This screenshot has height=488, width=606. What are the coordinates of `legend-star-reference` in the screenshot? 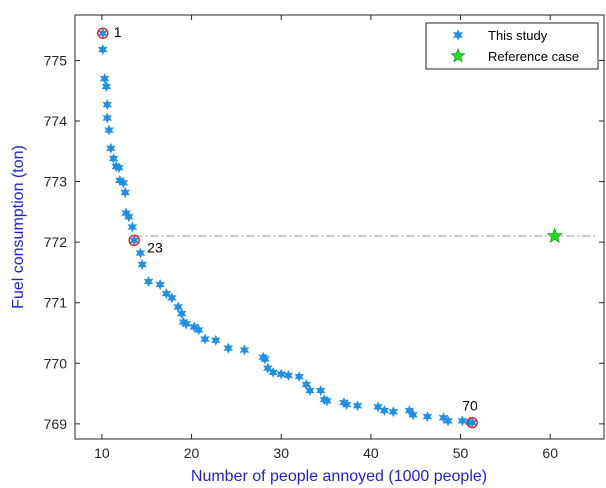 It's located at (458, 55).